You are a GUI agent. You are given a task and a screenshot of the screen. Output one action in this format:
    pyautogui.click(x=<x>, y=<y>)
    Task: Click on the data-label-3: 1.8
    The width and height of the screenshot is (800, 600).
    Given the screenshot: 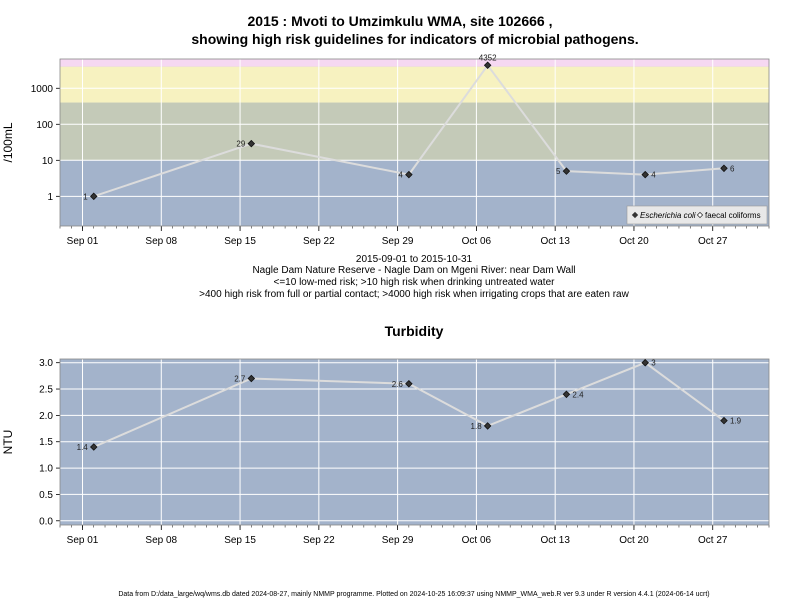 What is the action you would take?
    pyautogui.click(x=477, y=426)
    